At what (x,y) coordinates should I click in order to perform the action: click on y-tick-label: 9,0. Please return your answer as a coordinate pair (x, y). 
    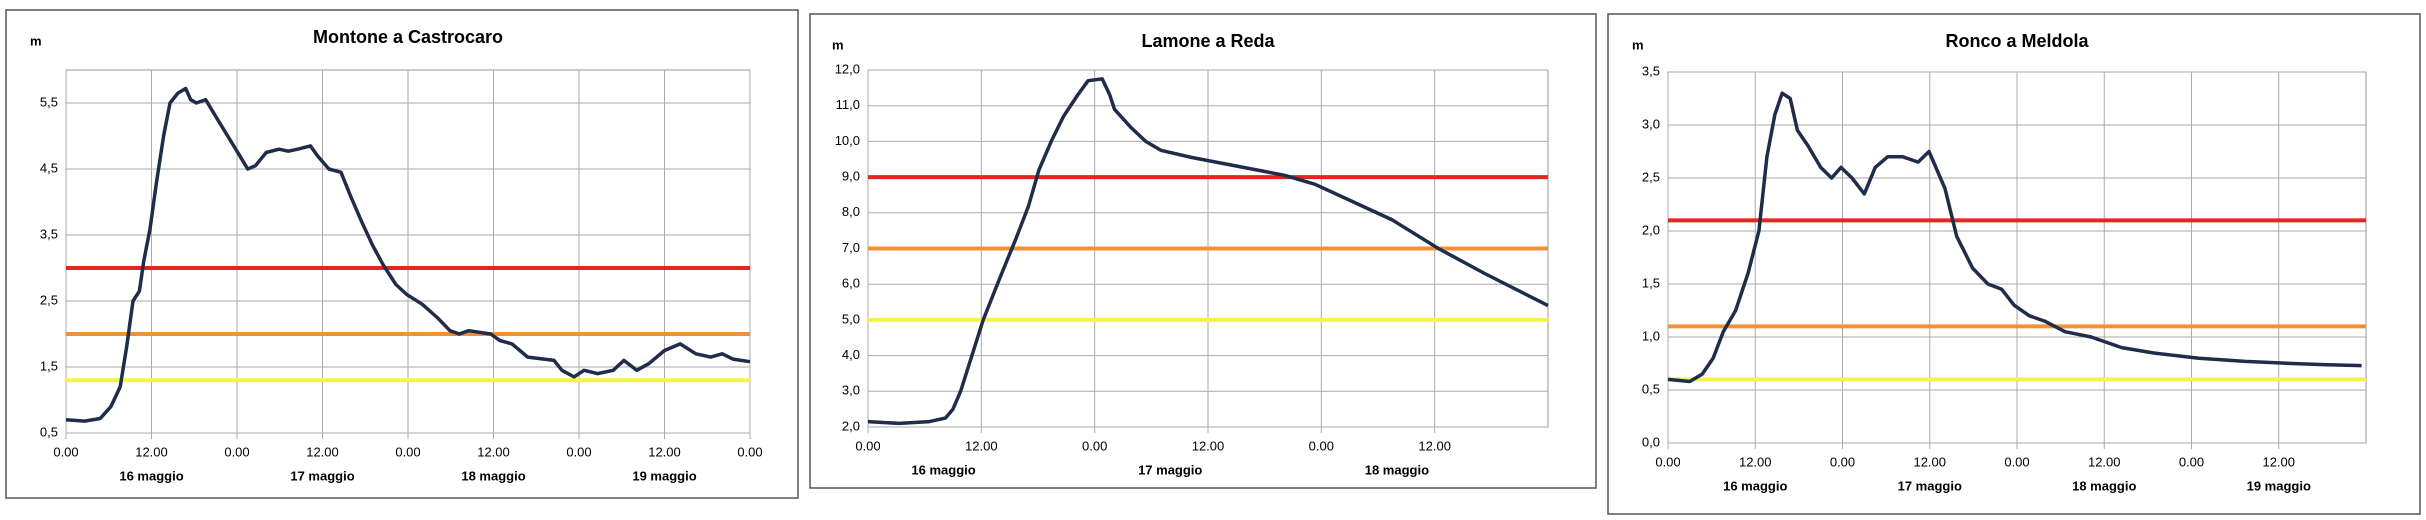
    Looking at the image, I should click on (851, 176).